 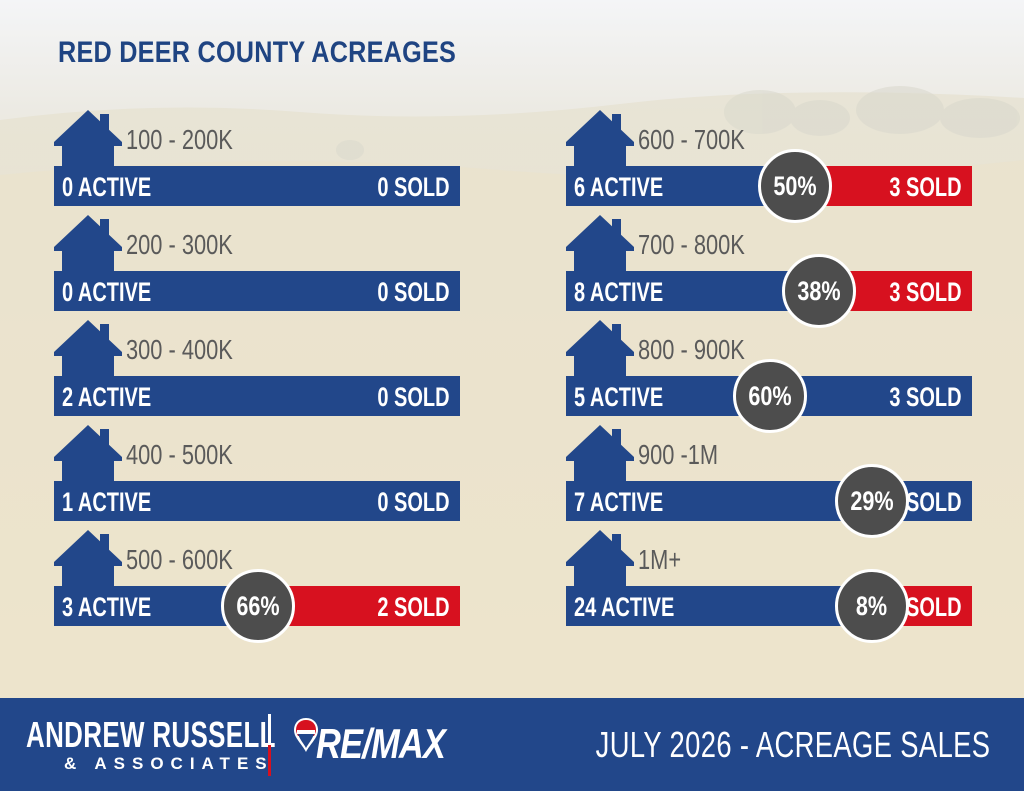 I want to click on active-count-label: 24 ACTIVE, so click(x=624, y=607).